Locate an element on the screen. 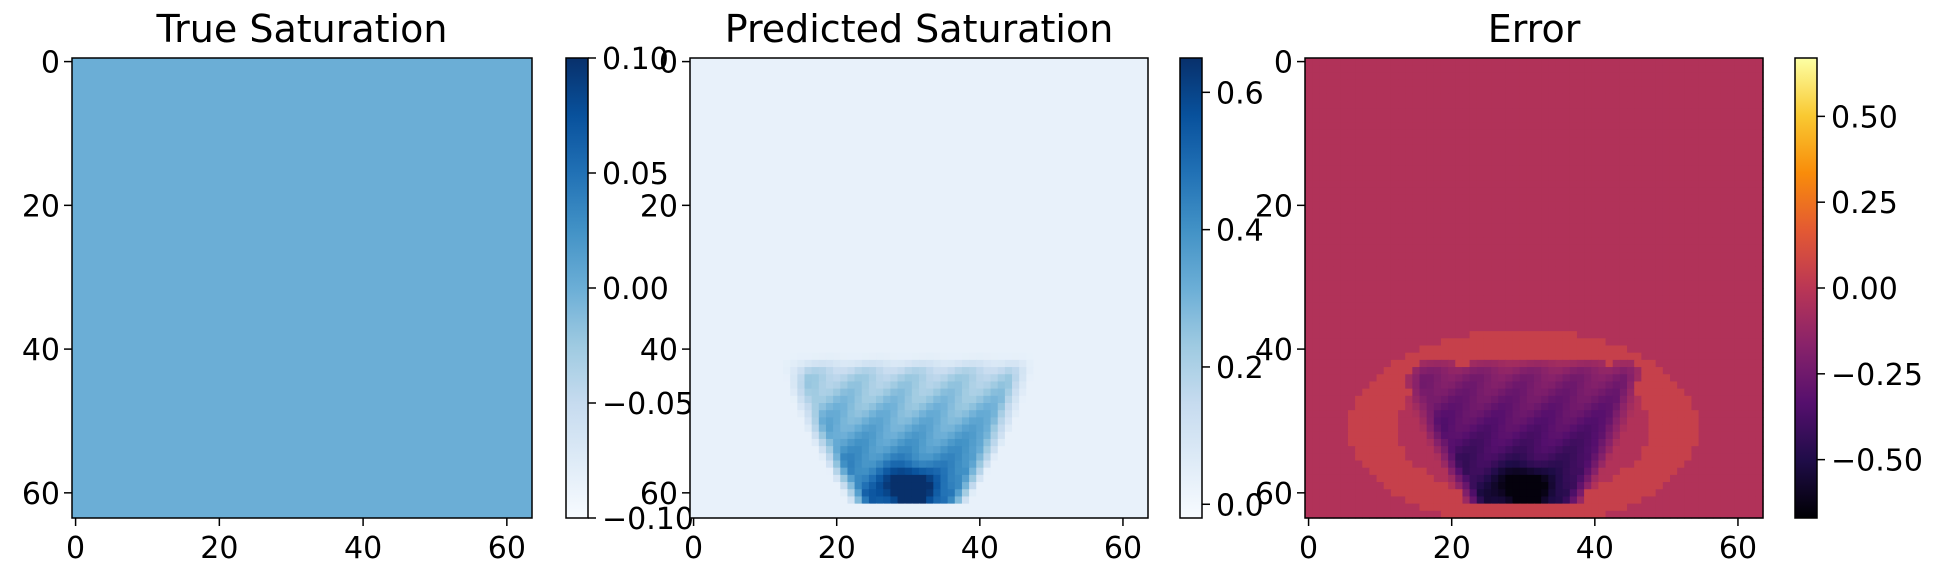 The image size is (1948, 580). colorbar-tick-label: −0.05 is located at coordinates (648, 404).